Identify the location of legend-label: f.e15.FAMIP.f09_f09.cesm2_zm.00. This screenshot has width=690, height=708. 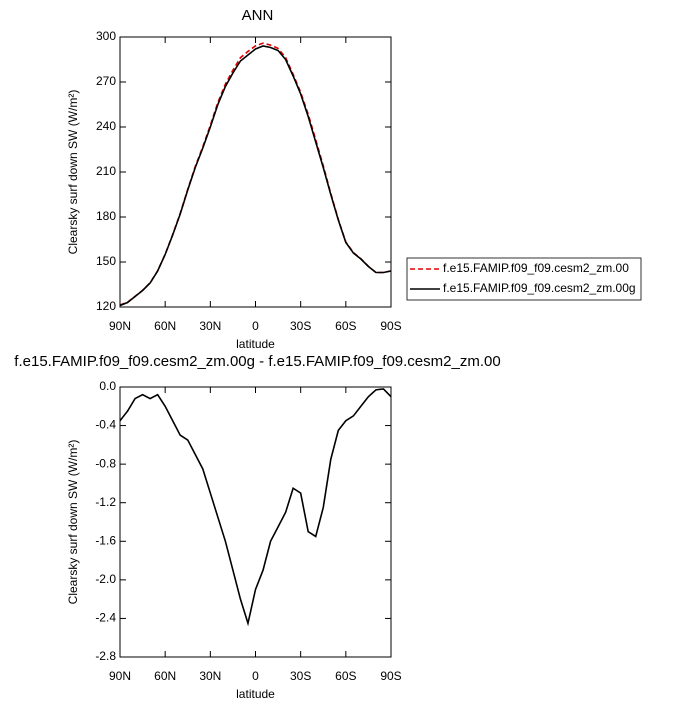
(536, 268).